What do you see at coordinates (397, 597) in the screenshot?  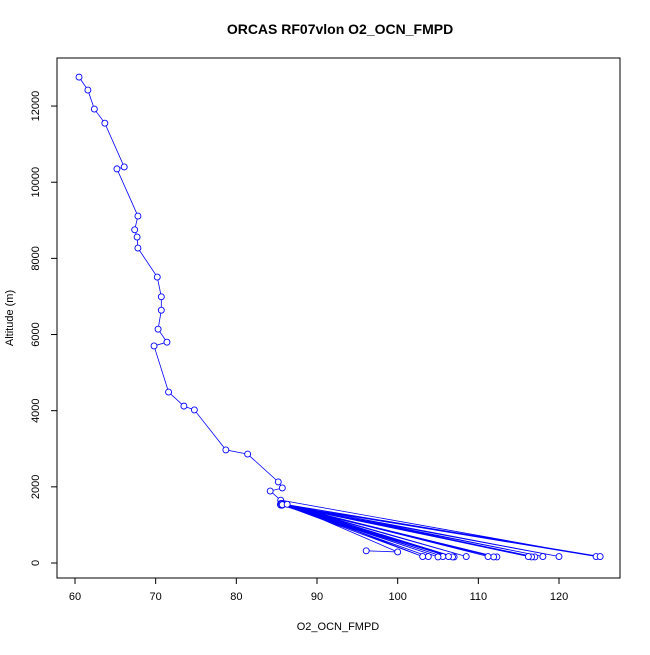 I see `x-tick-label: 100` at bounding box center [397, 597].